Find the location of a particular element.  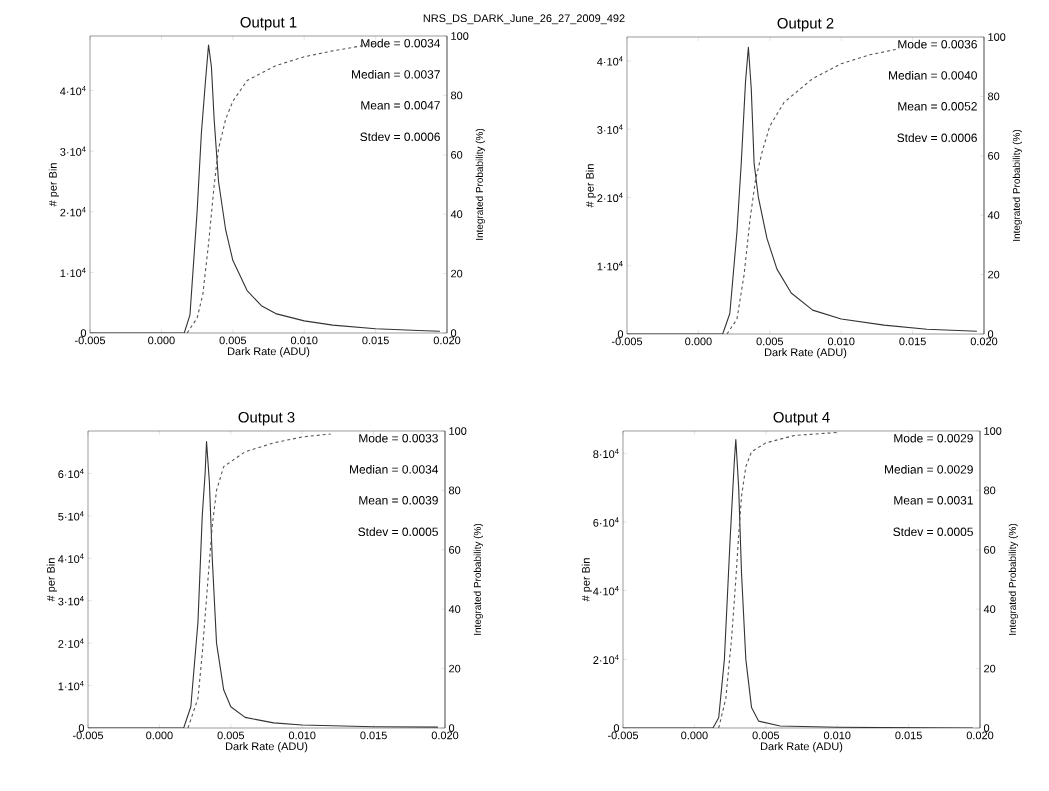

annotation: Median = 0.0029 is located at coordinates (929, 469).